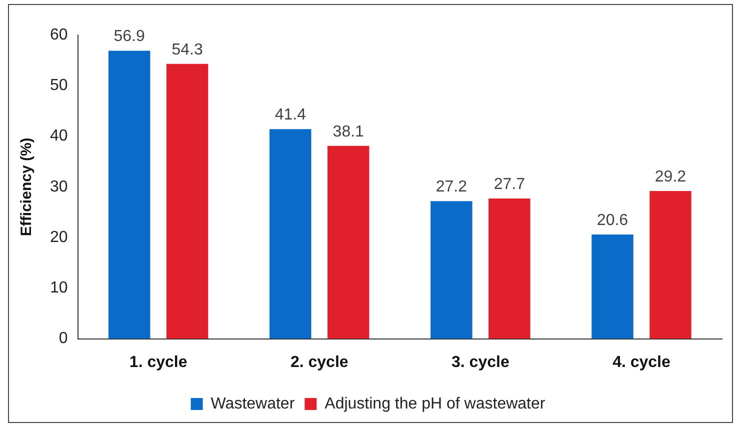 Image resolution: width=739 pixels, height=427 pixels. What do you see at coordinates (59, 35) in the screenshot?
I see `y-tick-label: 60` at bounding box center [59, 35].